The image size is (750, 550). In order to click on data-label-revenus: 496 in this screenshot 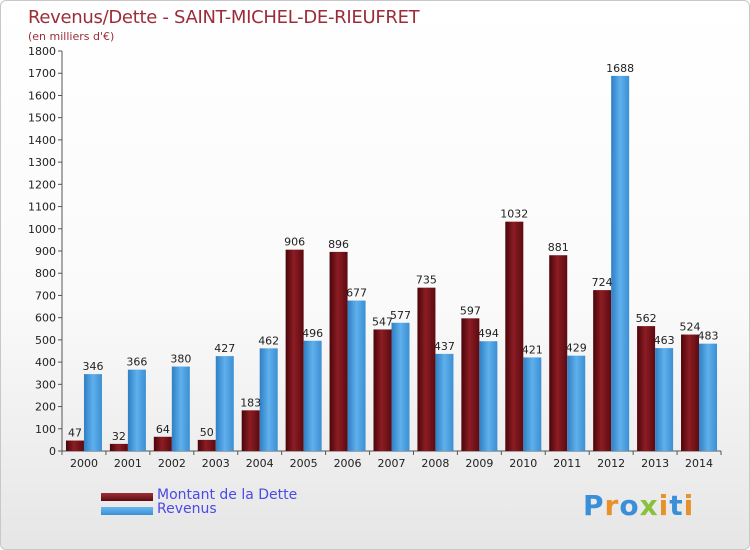, I will do `click(312, 333)`.